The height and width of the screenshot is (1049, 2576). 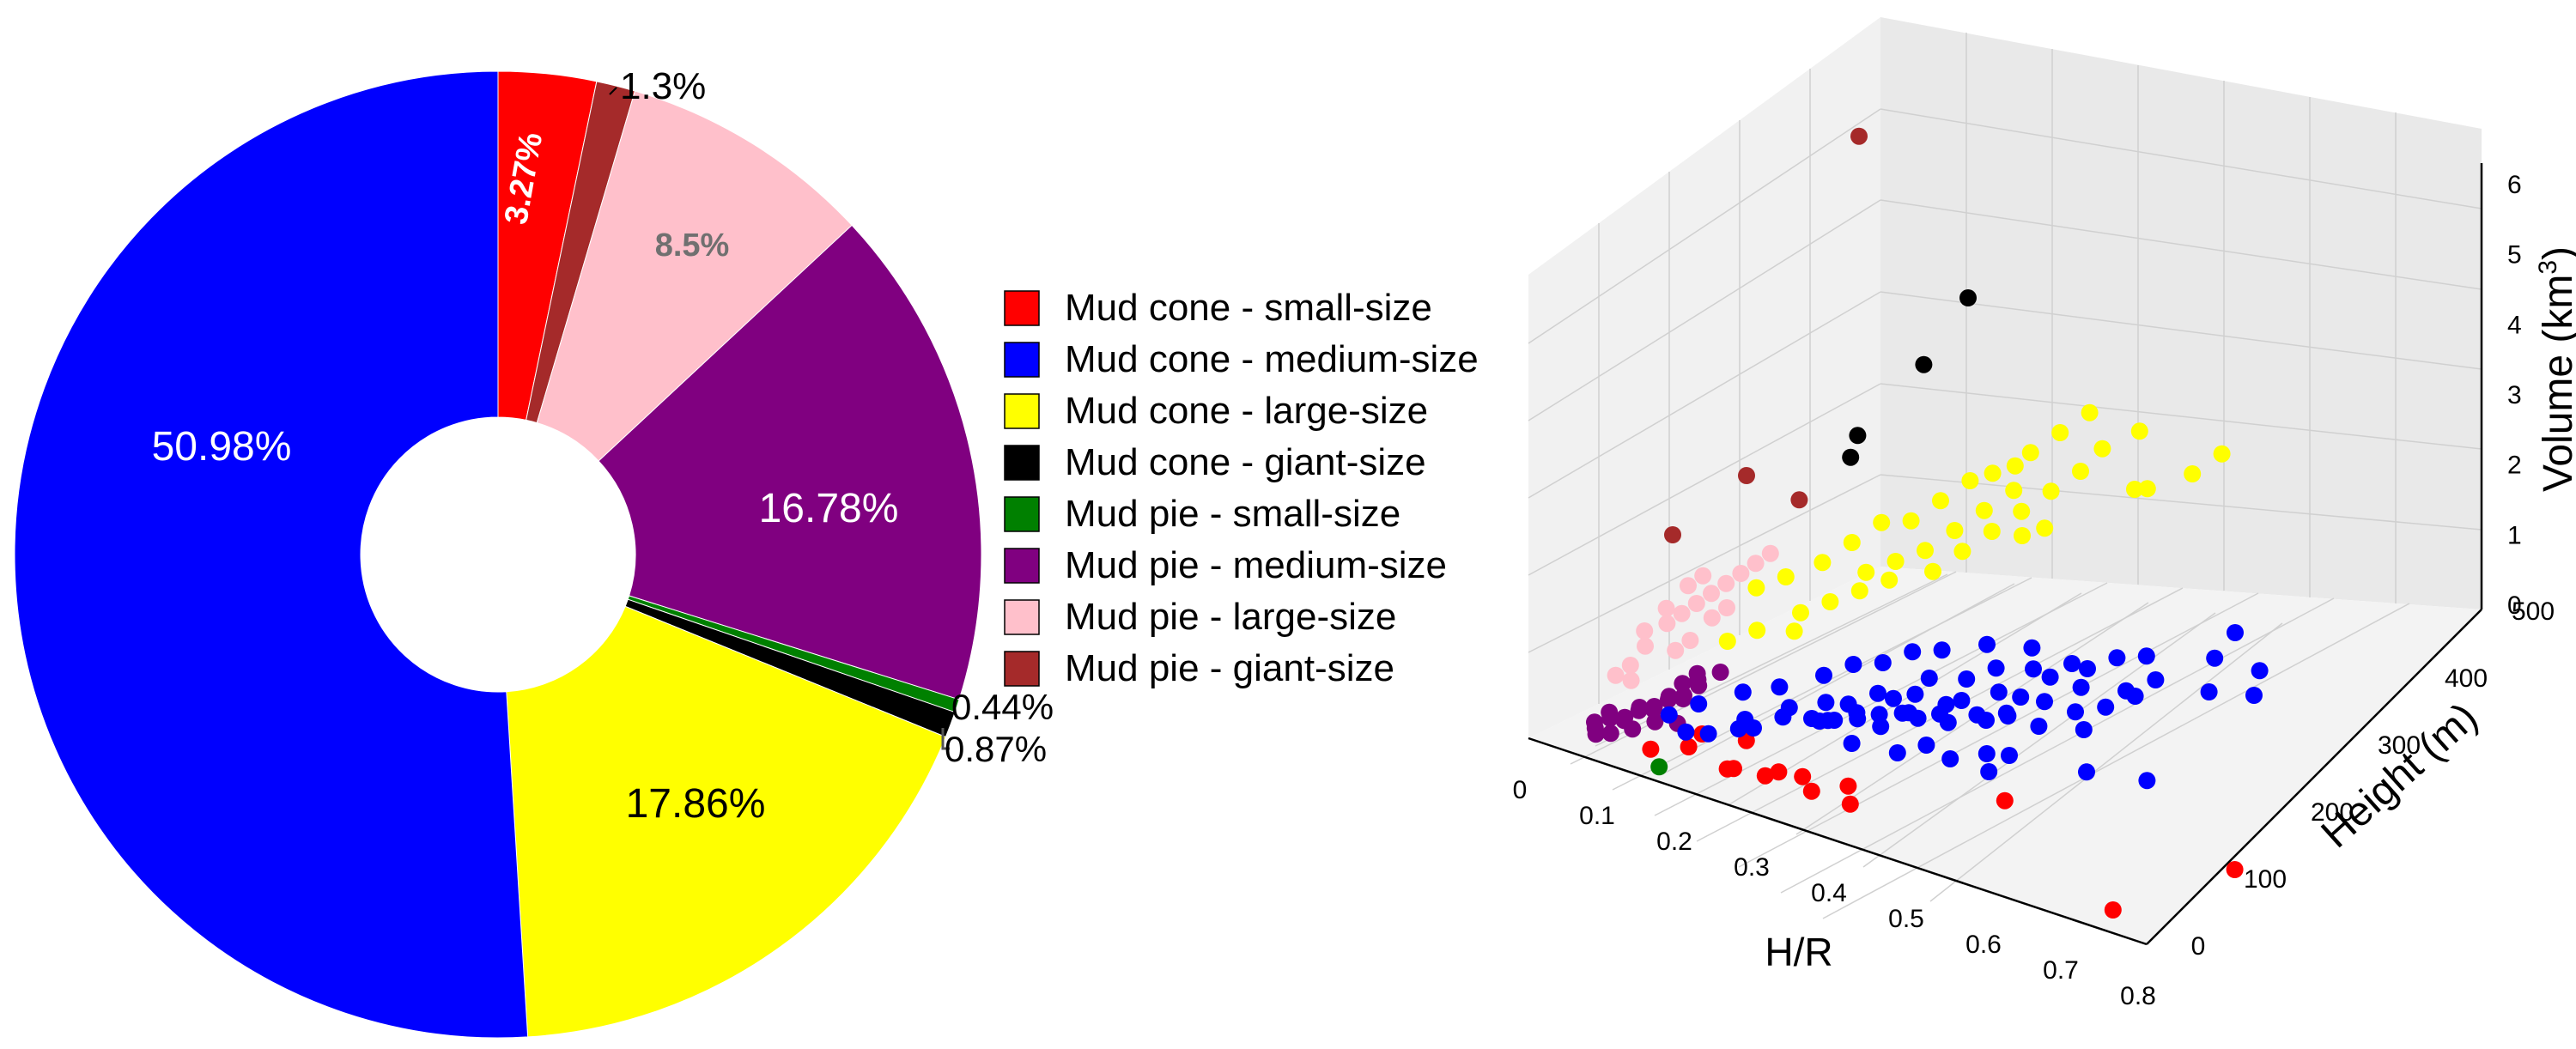 I want to click on left-pane, so click(x=1704, y=377).